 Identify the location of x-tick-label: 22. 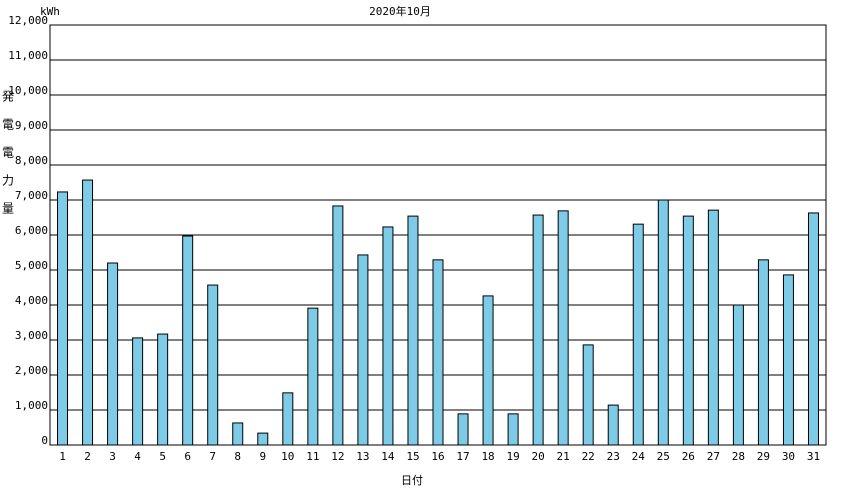
(588, 456).